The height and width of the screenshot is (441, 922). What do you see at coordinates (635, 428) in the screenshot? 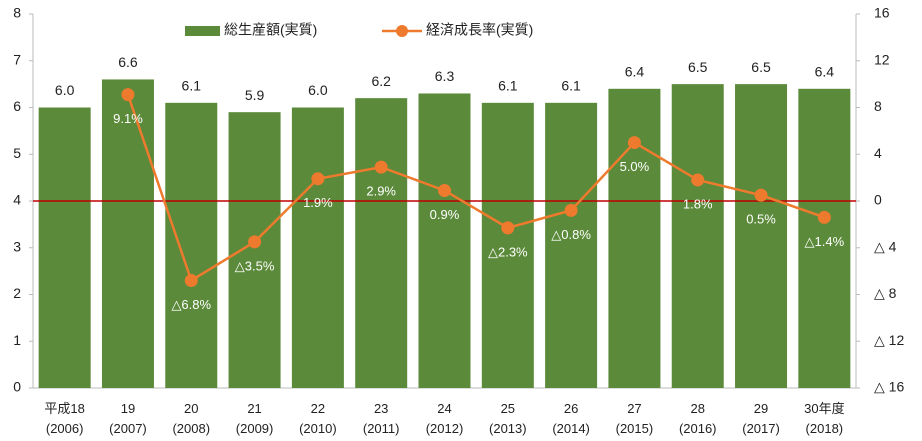
I see `x-tick-line: (2015)` at bounding box center [635, 428].